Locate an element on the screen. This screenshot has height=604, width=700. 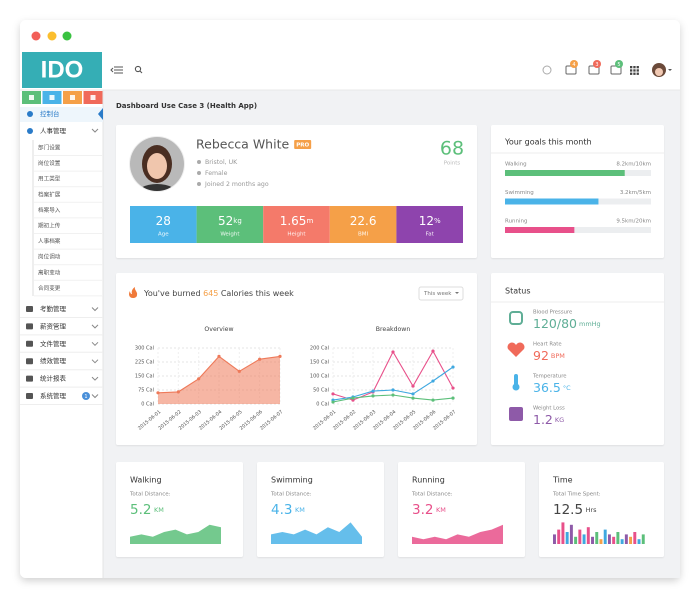
status-reading: 92 BPM is located at coordinates (549, 355).